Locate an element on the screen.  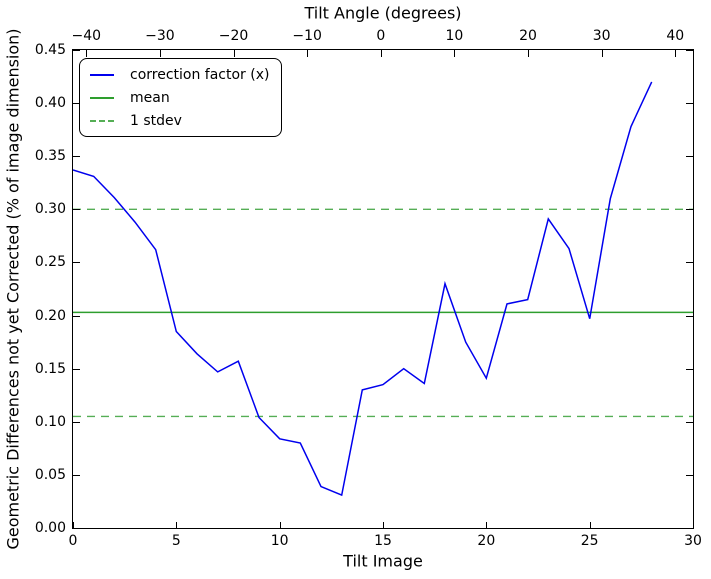
legend-item: mean is located at coordinates (179, 97).